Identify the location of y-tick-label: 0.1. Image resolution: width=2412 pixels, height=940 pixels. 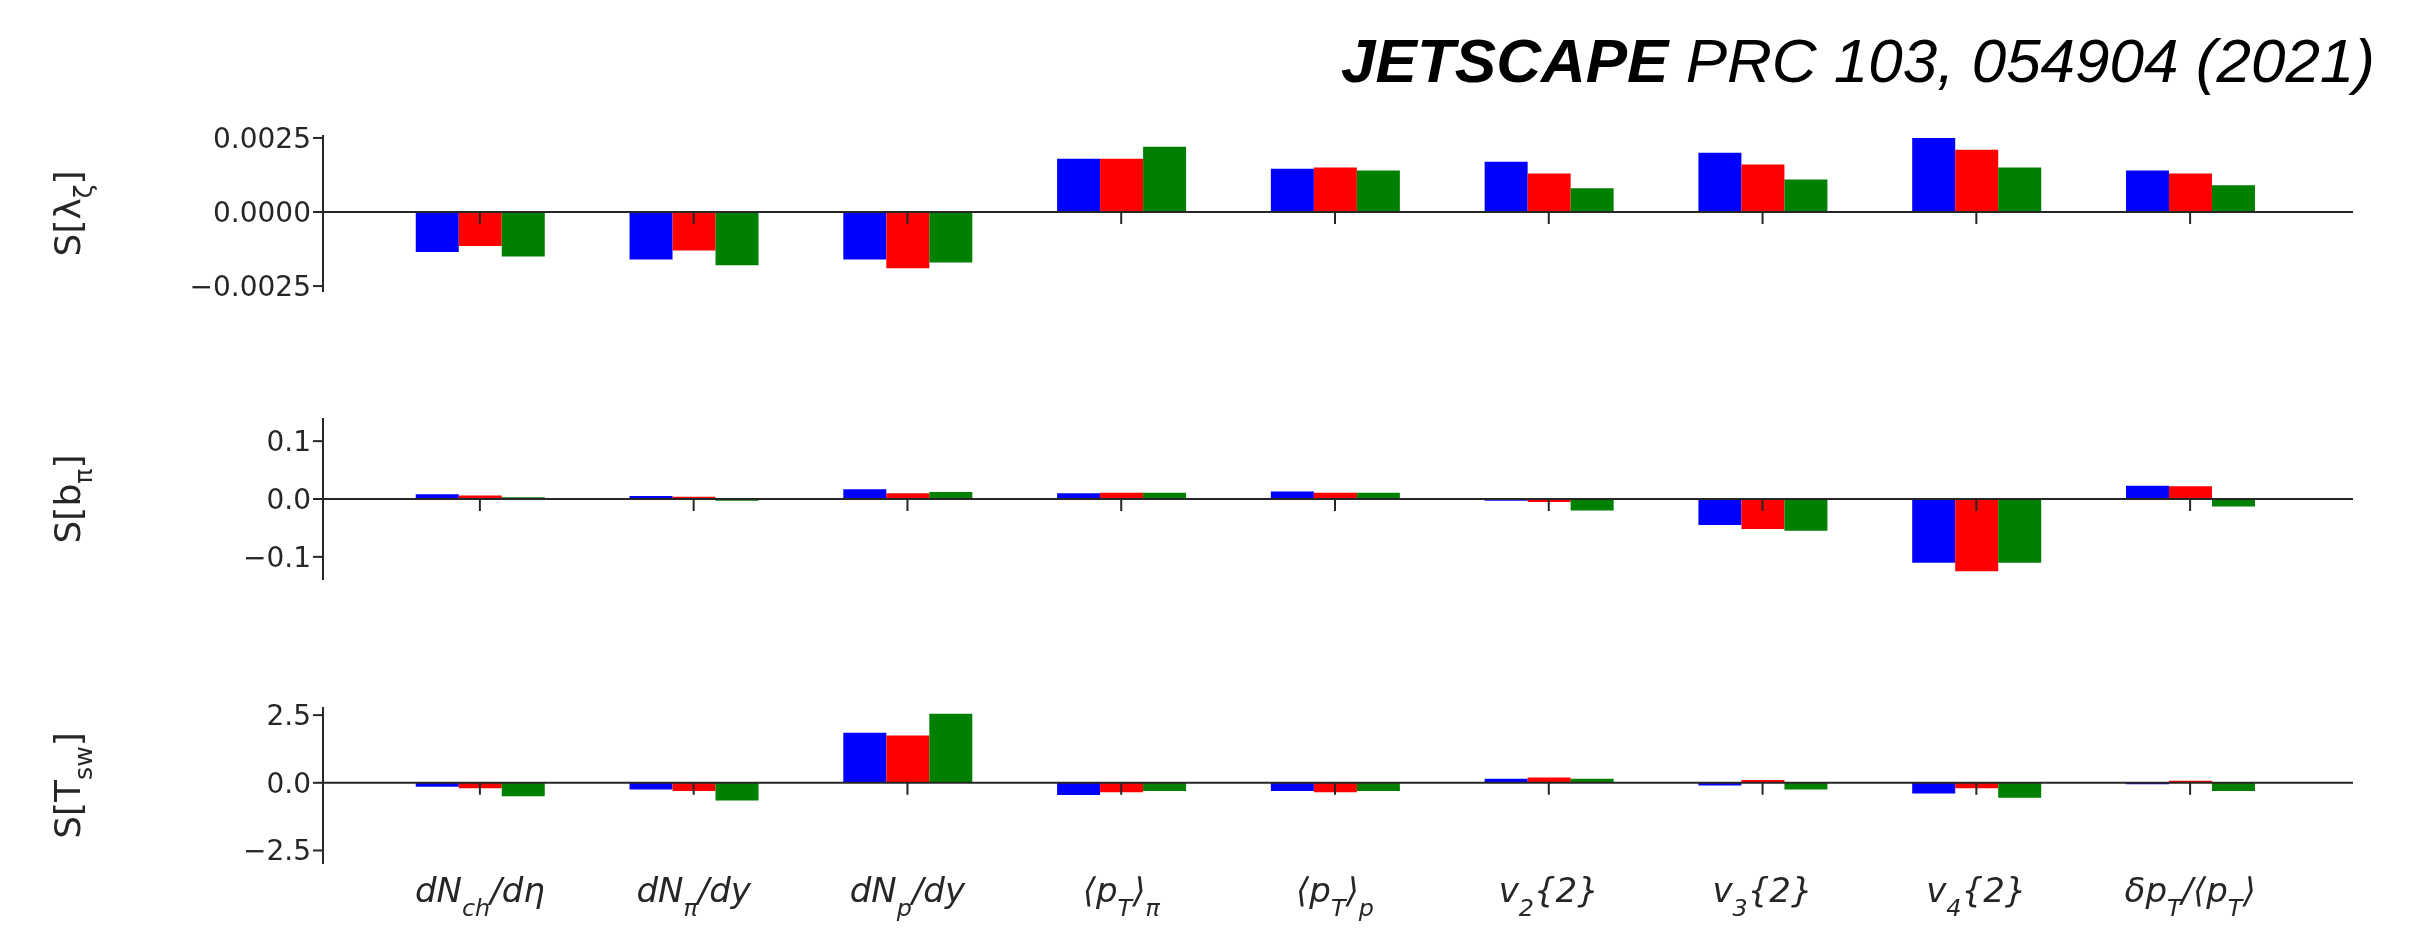
(288, 442).